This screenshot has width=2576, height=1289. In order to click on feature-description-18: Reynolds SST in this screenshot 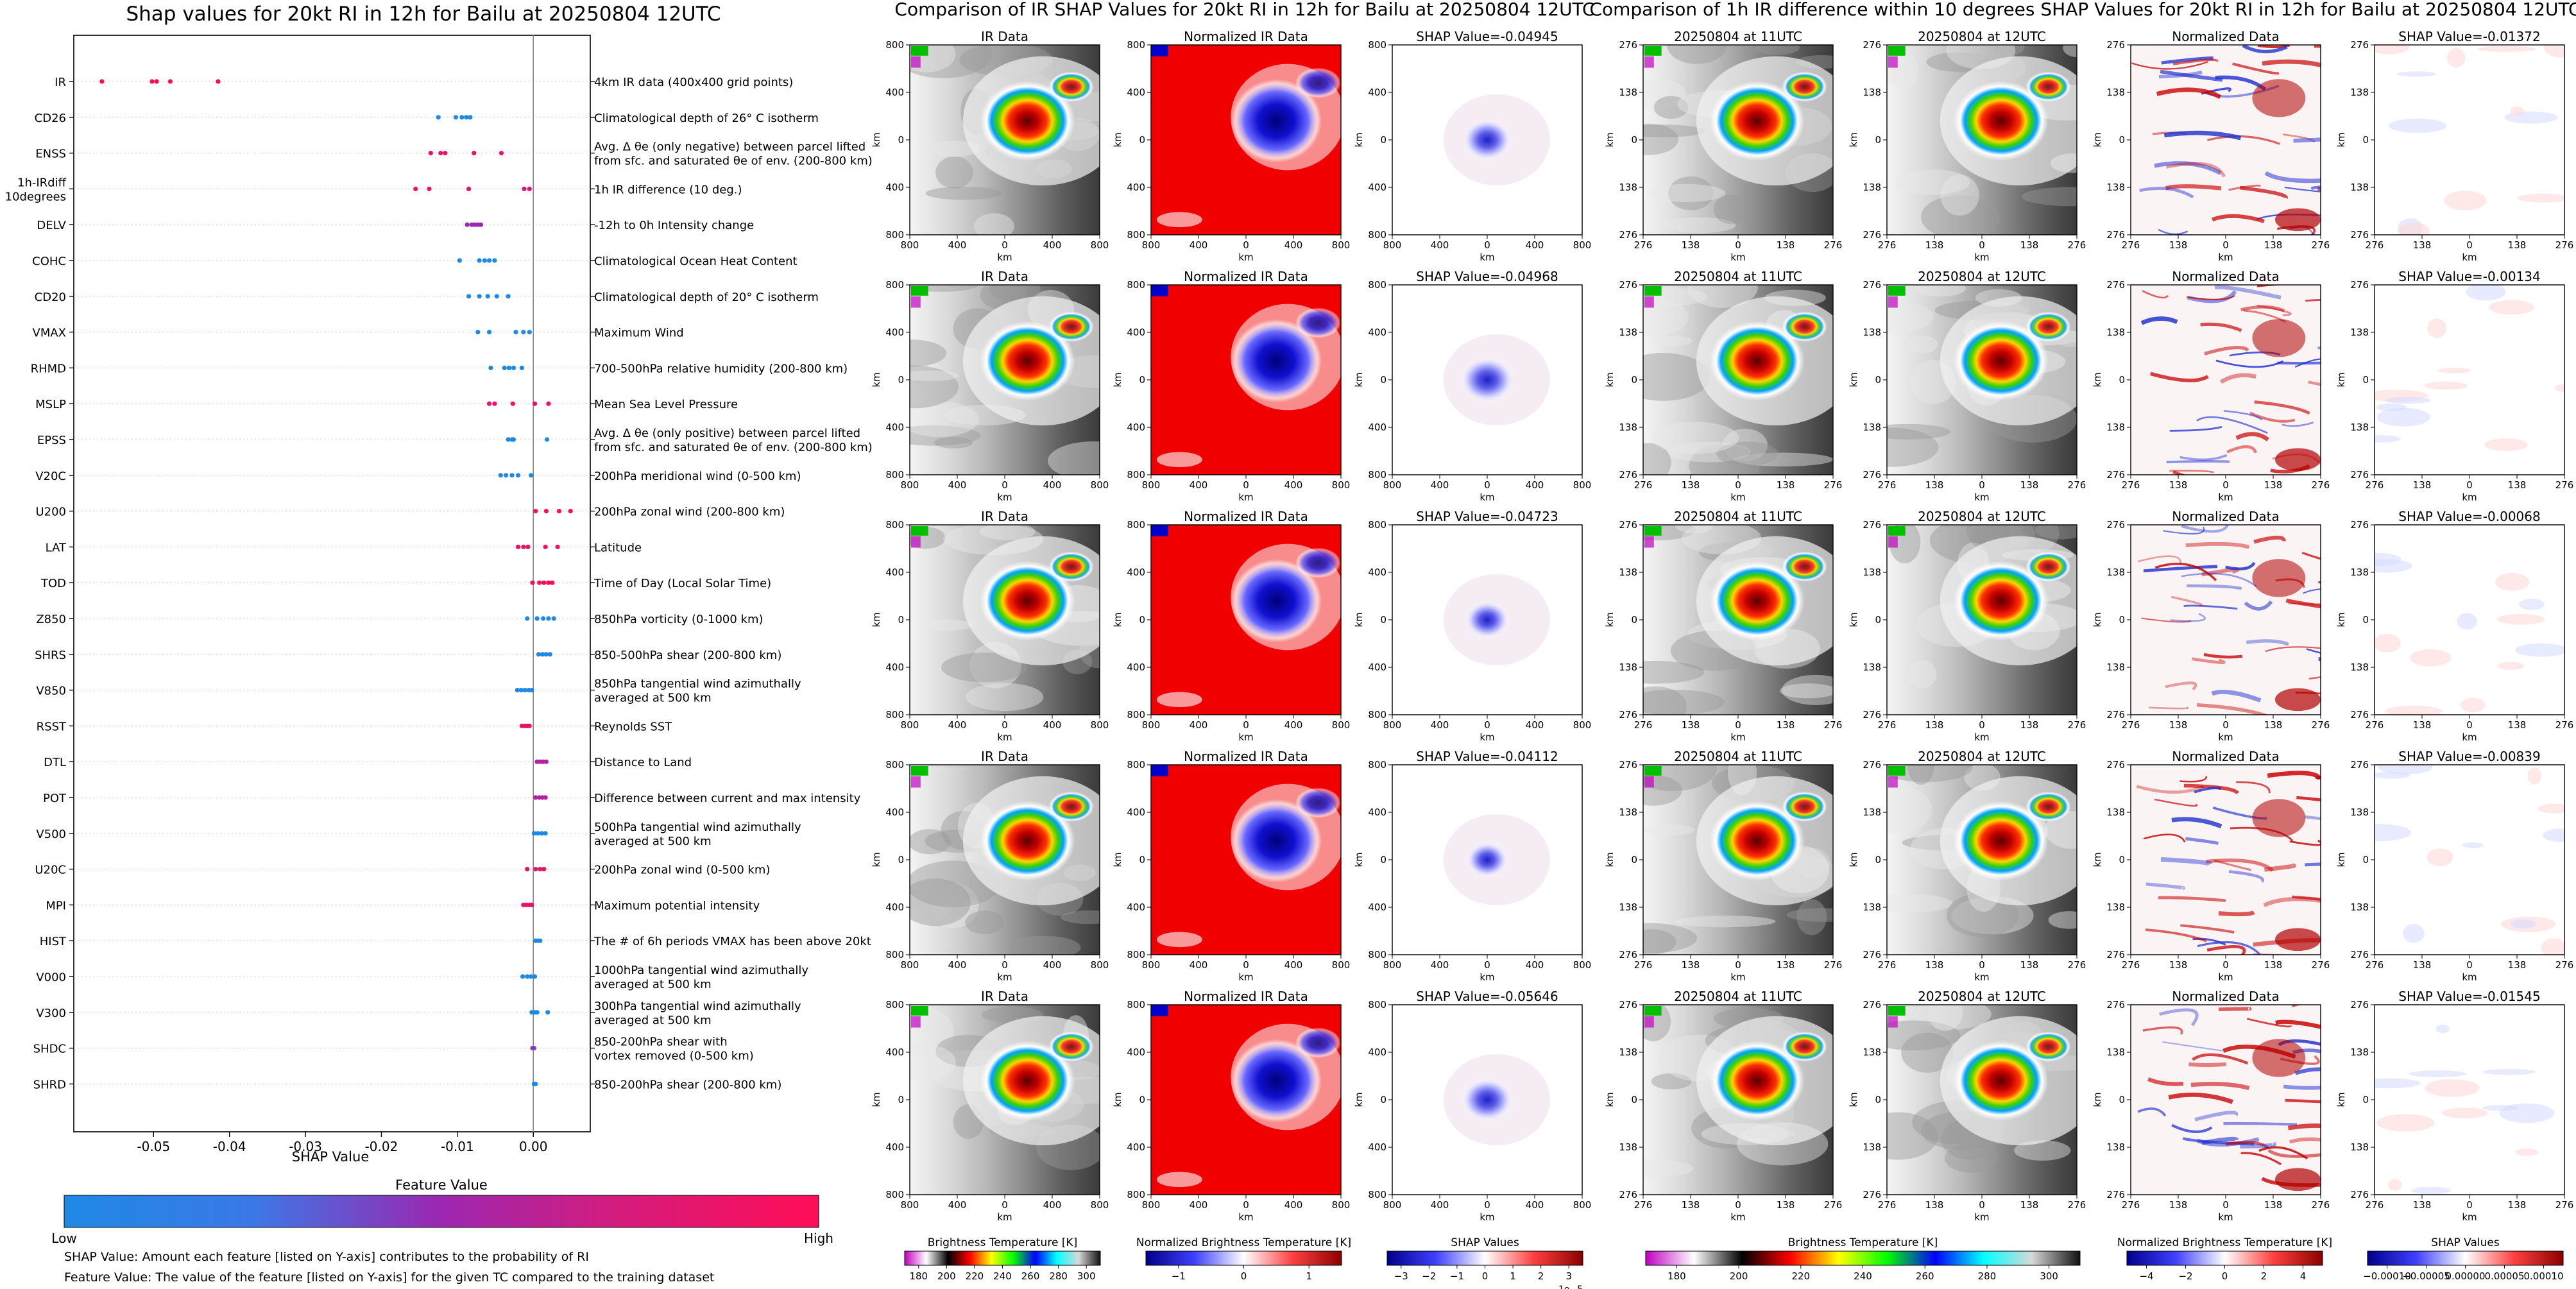, I will do `click(633, 726)`.